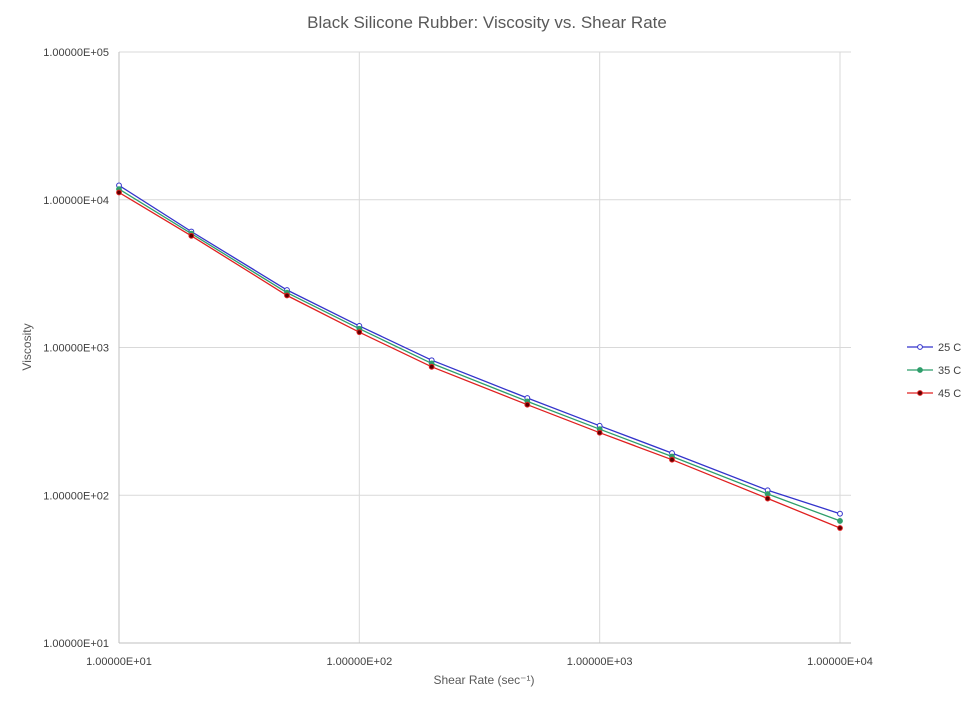 The width and height of the screenshot is (975, 707). Describe the element at coordinates (840, 662) in the screenshot. I see `x-tick-label: 1.00000E+04` at that location.